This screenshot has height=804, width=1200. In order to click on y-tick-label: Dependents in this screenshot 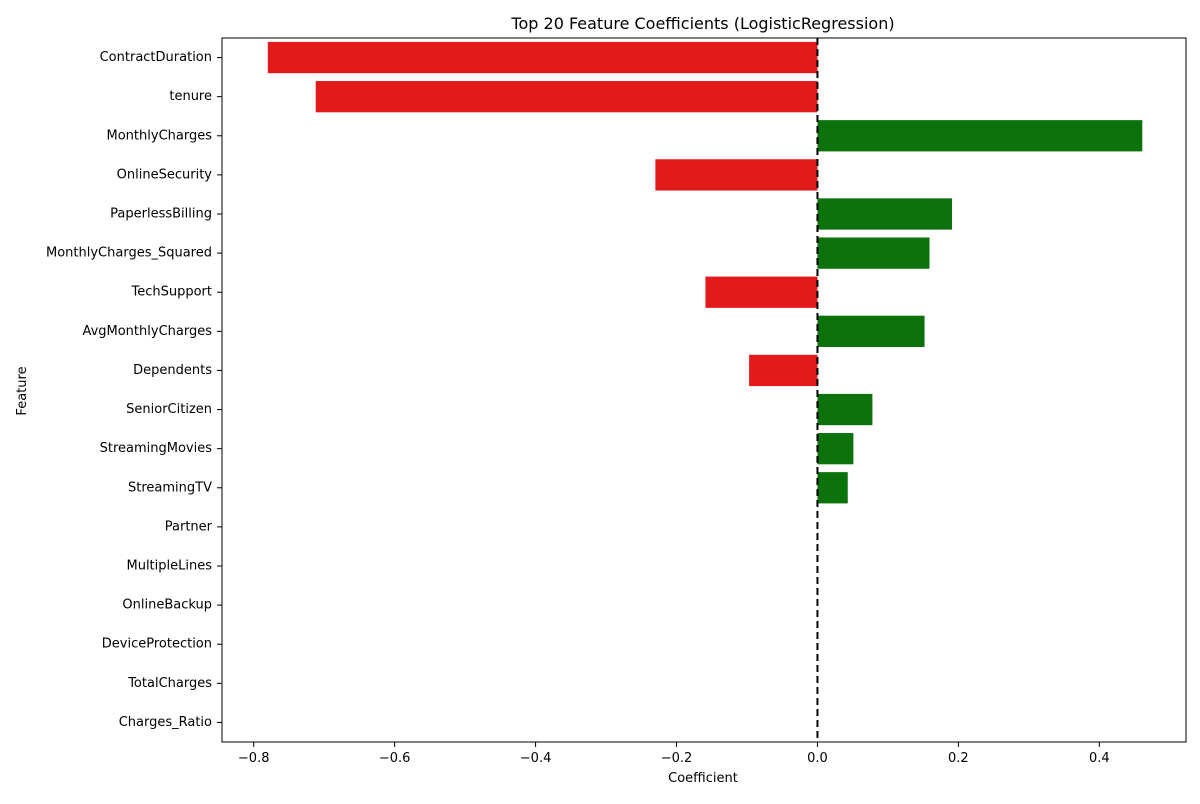, I will do `click(172, 370)`.